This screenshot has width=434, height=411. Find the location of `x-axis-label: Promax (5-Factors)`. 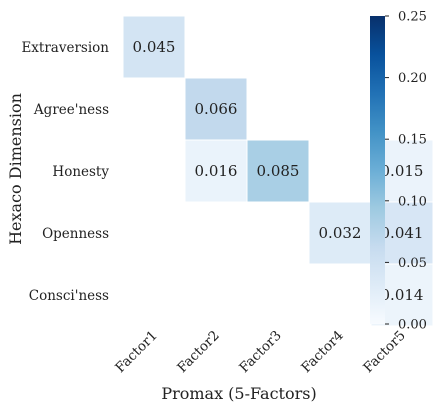

x-axis-label: Promax (5-Factors) is located at coordinates (238, 393).